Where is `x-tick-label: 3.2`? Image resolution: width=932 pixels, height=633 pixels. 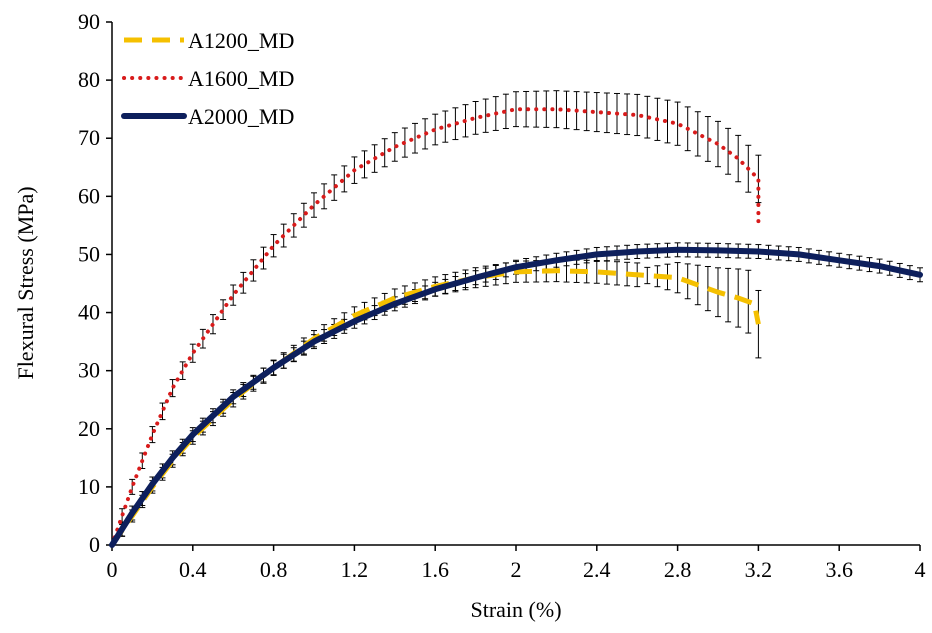 x-tick-label: 3.2 is located at coordinates (759, 569).